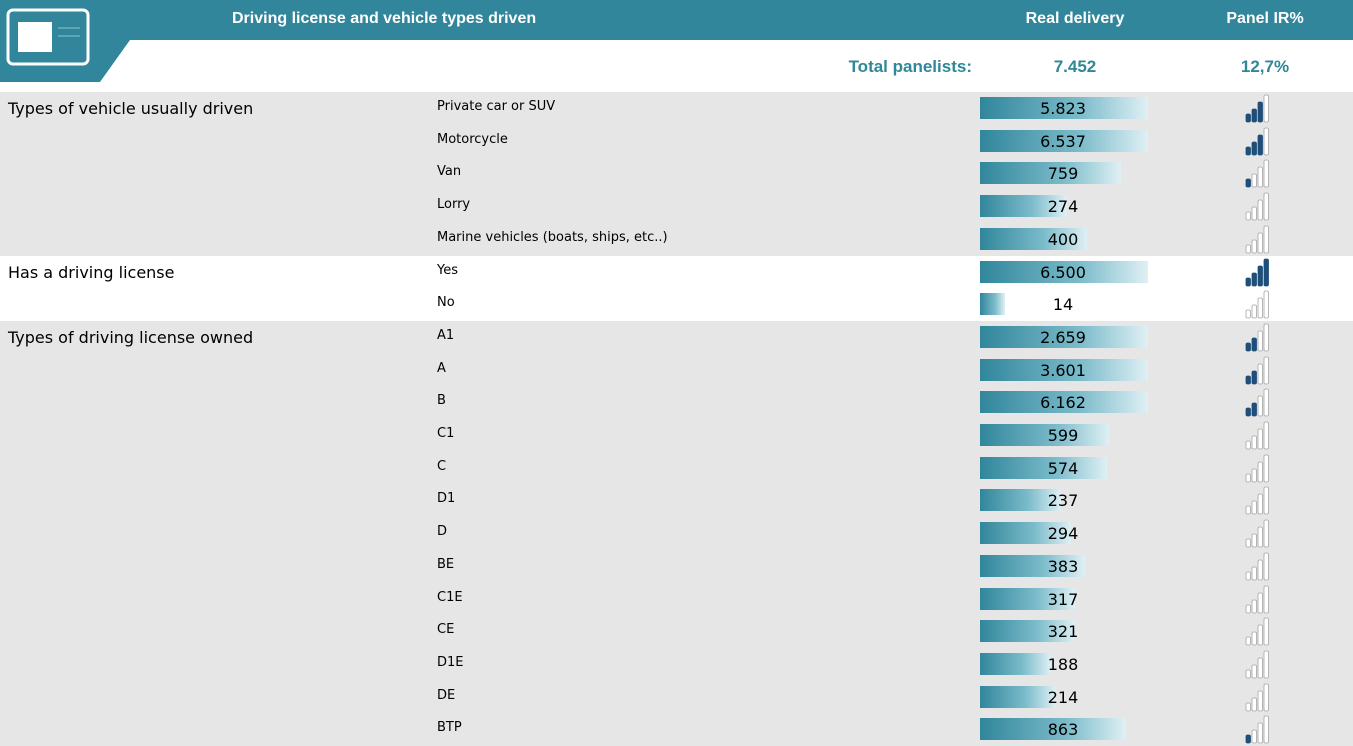  Describe the element at coordinates (472, 139) in the screenshot. I see `row-label: Motorcycle` at that location.